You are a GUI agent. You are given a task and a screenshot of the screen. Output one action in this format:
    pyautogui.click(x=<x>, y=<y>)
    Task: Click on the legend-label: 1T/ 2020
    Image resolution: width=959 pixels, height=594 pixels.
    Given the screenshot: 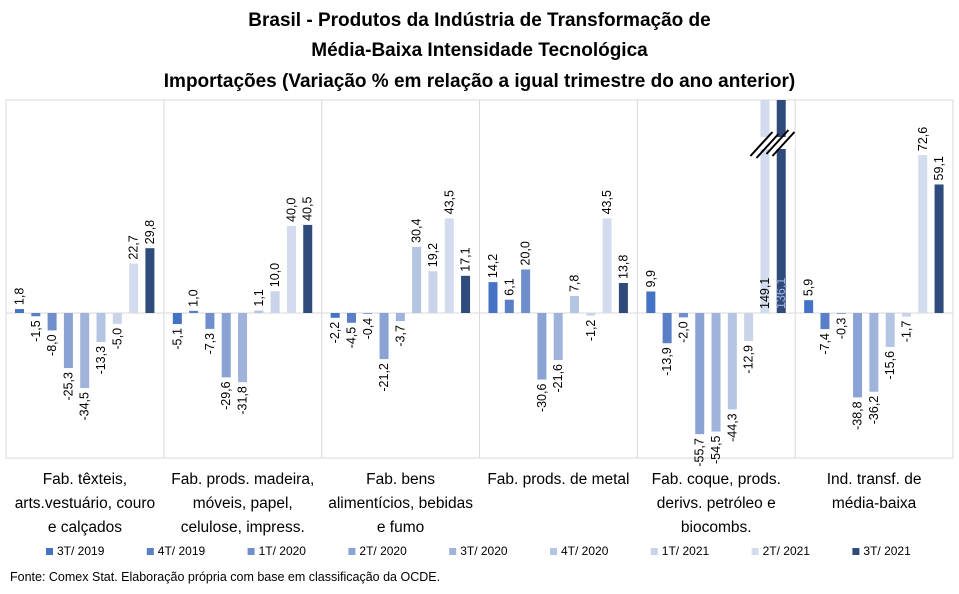 What is the action you would take?
    pyautogui.click(x=283, y=551)
    